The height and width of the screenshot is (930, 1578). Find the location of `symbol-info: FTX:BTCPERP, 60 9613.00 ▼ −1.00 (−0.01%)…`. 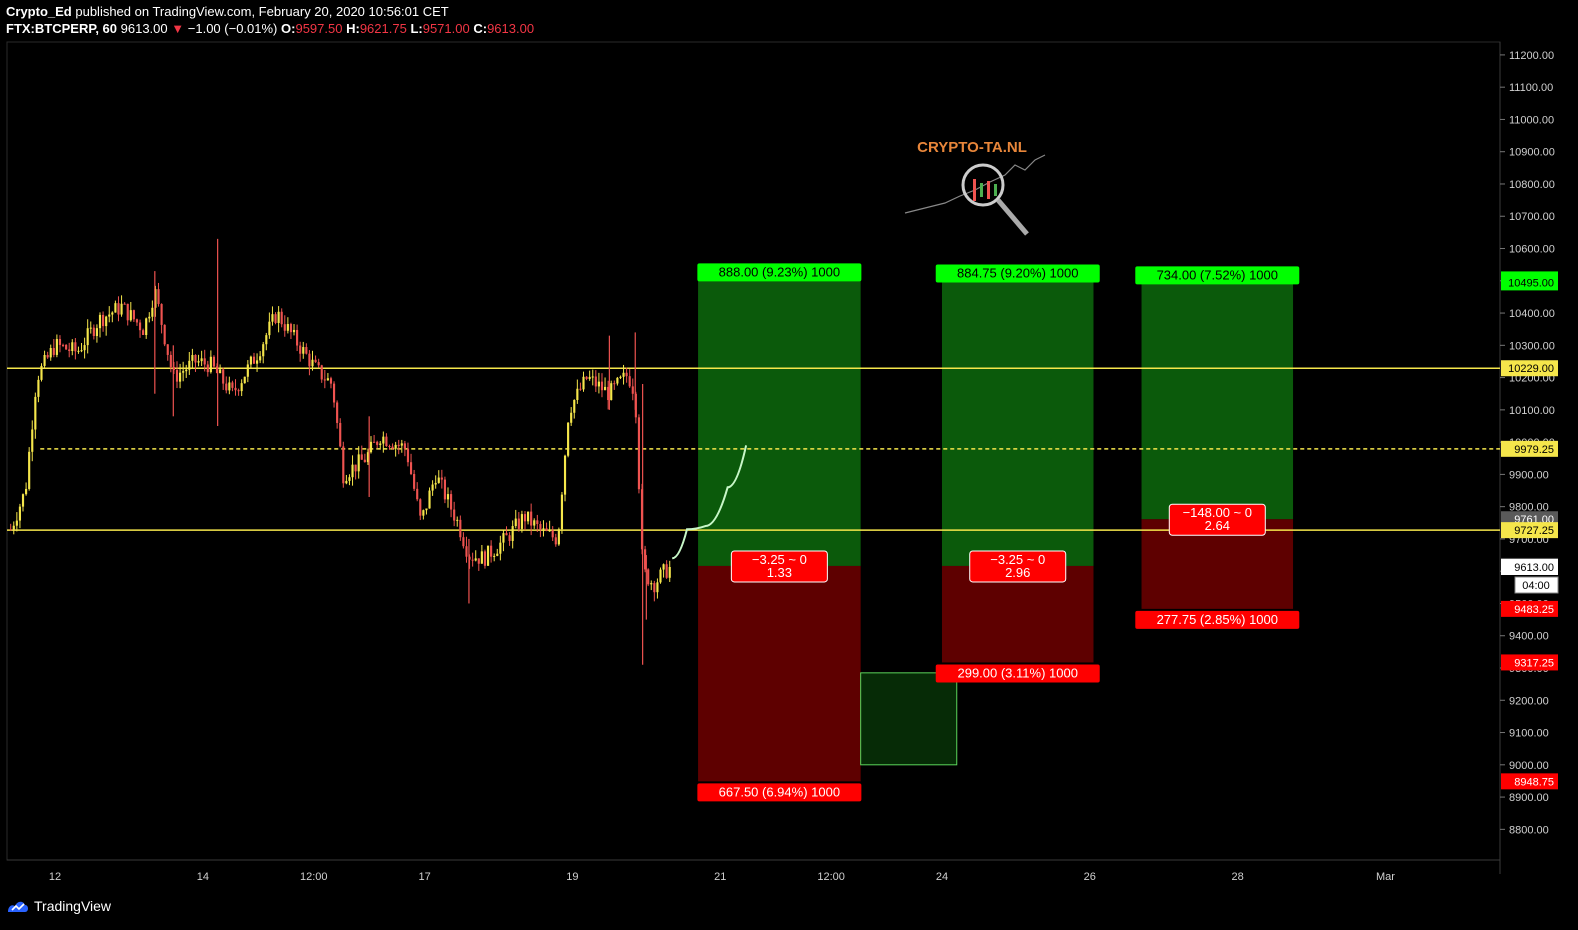

symbol-info: FTX:BTCPERP, 60 9613.00 ▼ −1.00 (−0.01%)… is located at coordinates (270, 28).